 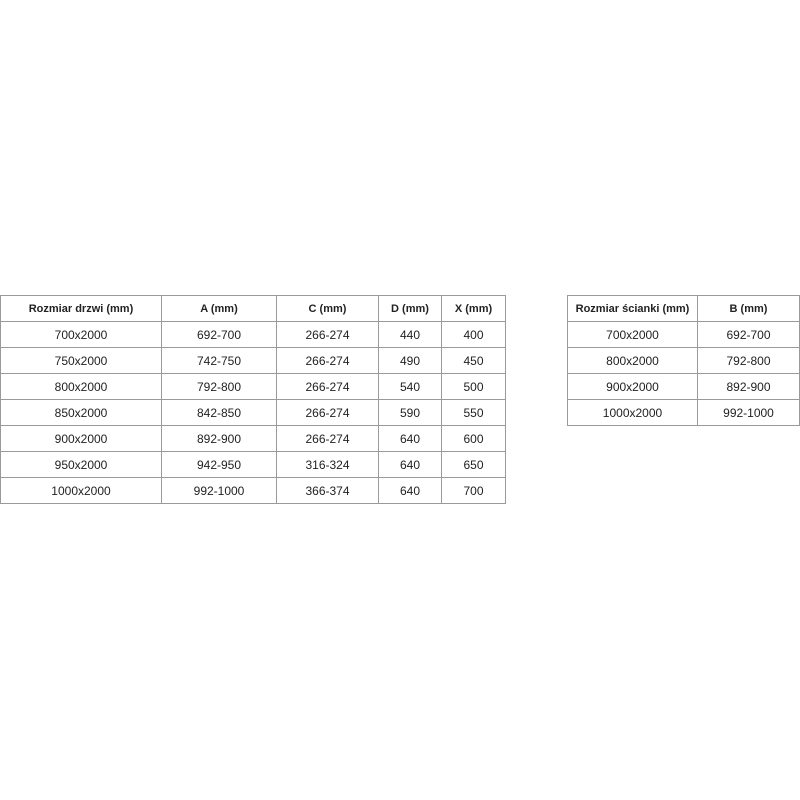 I want to click on table-row: 800x2000 792-800 266-274 540 500, so click(x=253, y=386).